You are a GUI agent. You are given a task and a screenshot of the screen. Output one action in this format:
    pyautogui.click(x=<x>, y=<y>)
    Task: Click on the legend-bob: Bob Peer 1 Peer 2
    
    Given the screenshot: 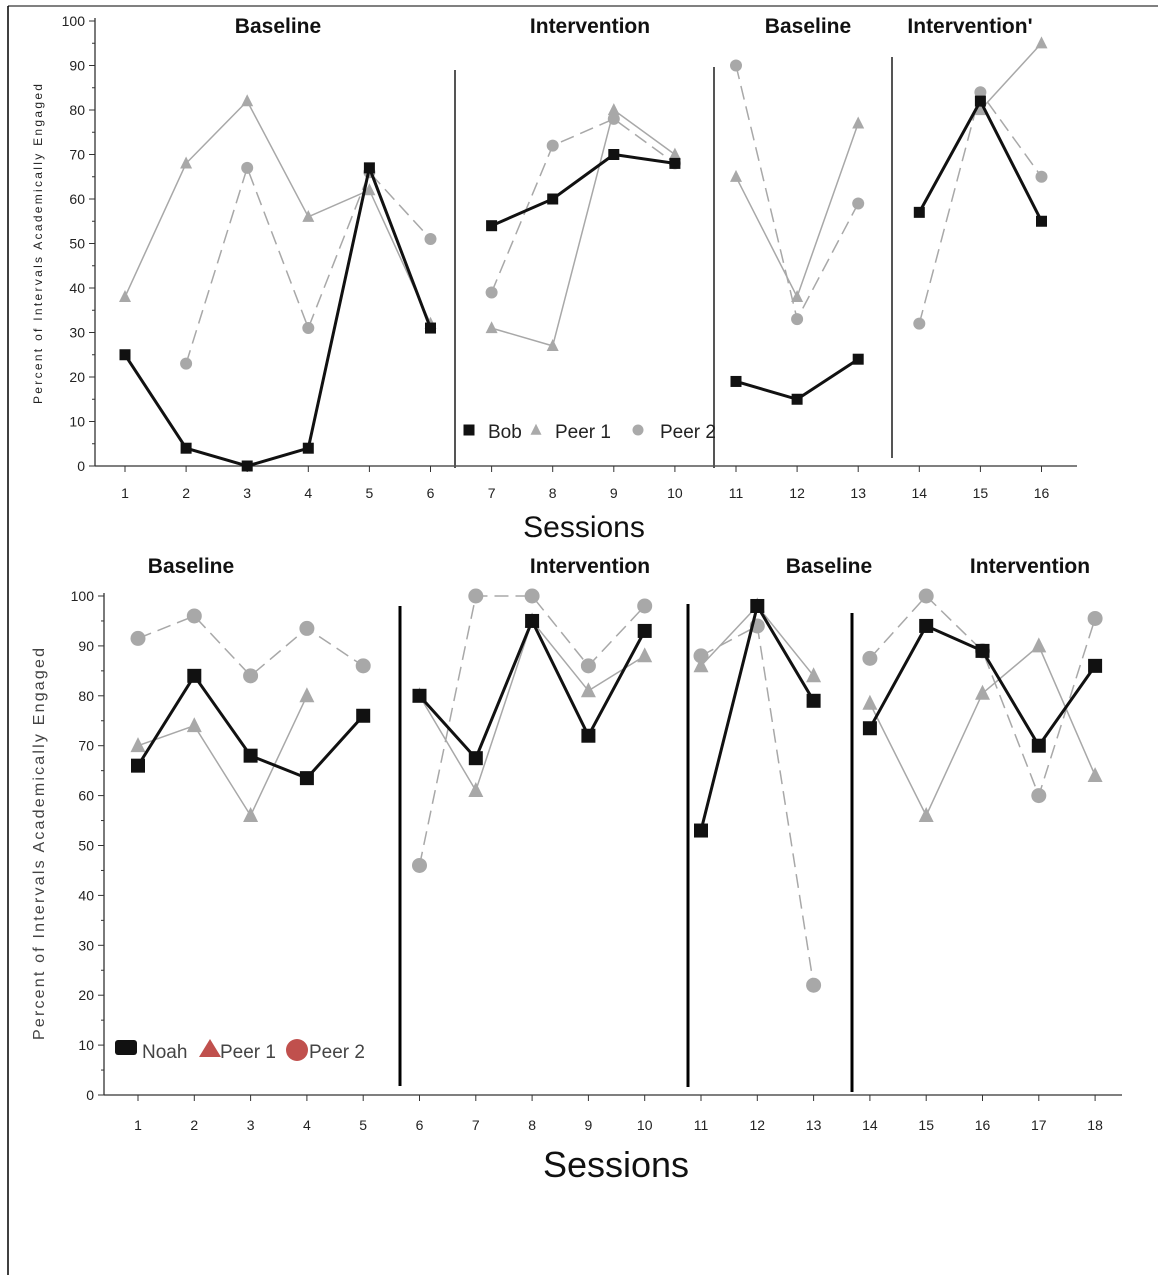 What is the action you would take?
    pyautogui.click(x=589, y=432)
    